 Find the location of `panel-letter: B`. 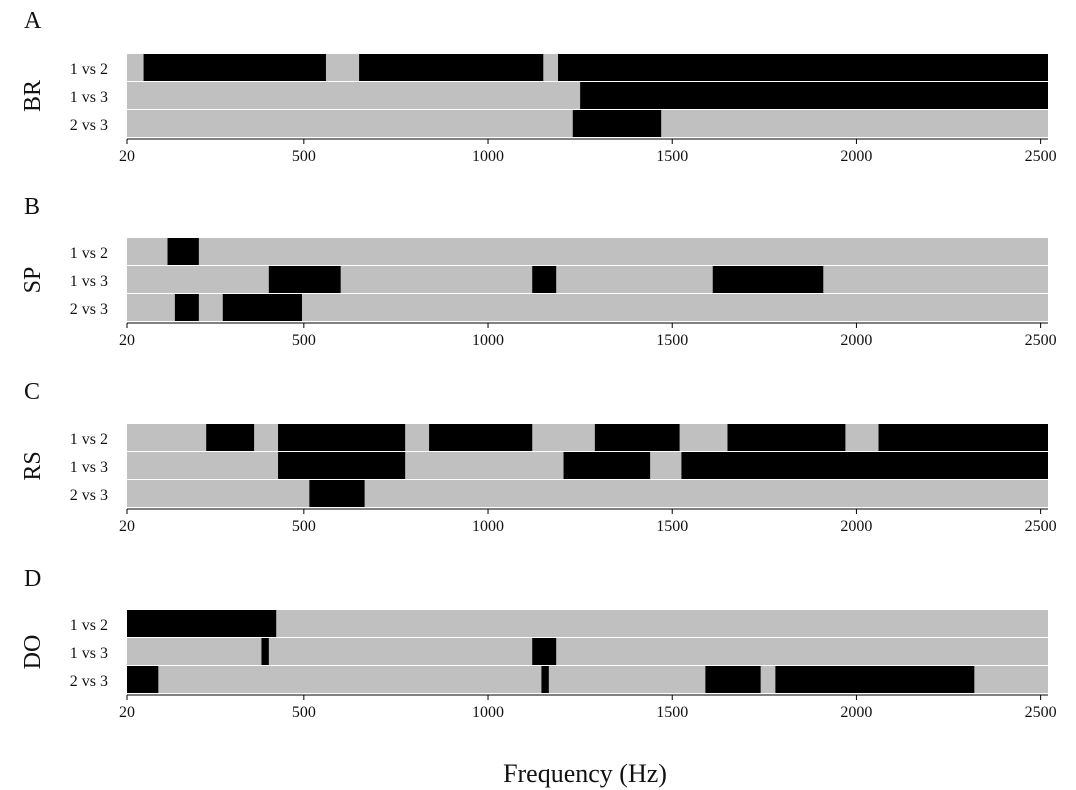

panel-letter: B is located at coordinates (32, 207).